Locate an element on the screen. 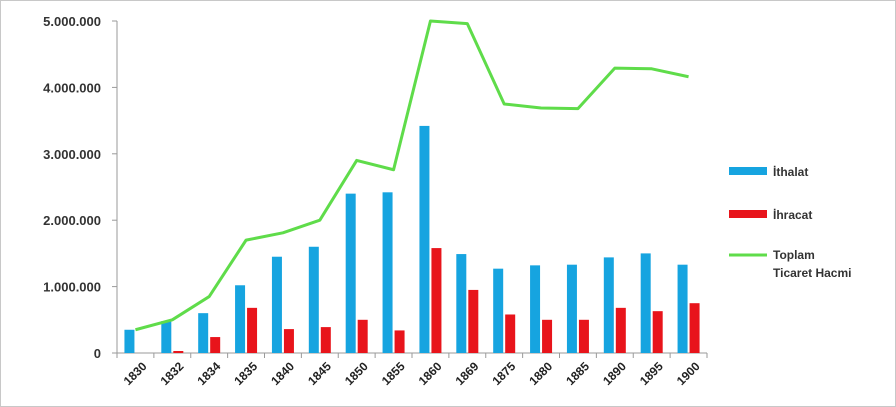 This screenshot has width=896, height=407. x-tick-label: 1869 is located at coordinates (467, 373).